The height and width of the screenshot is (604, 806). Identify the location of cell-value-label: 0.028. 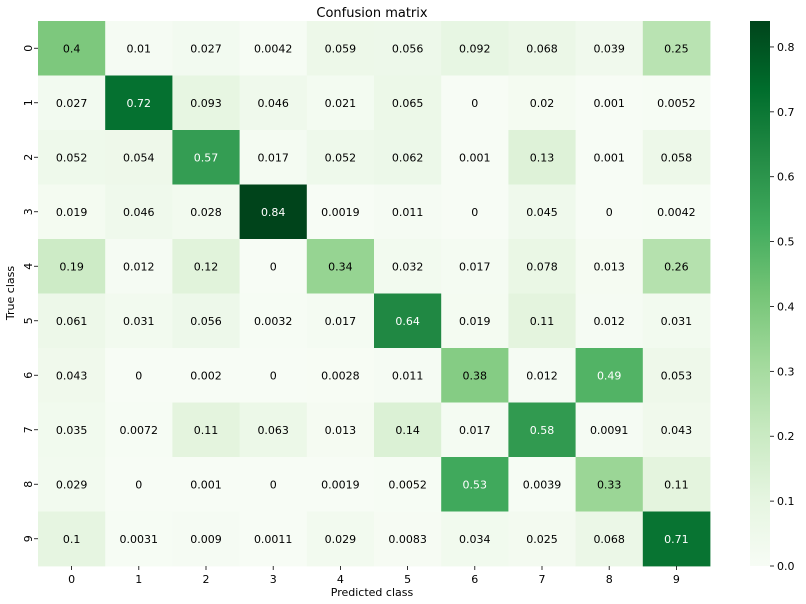
(206, 212).